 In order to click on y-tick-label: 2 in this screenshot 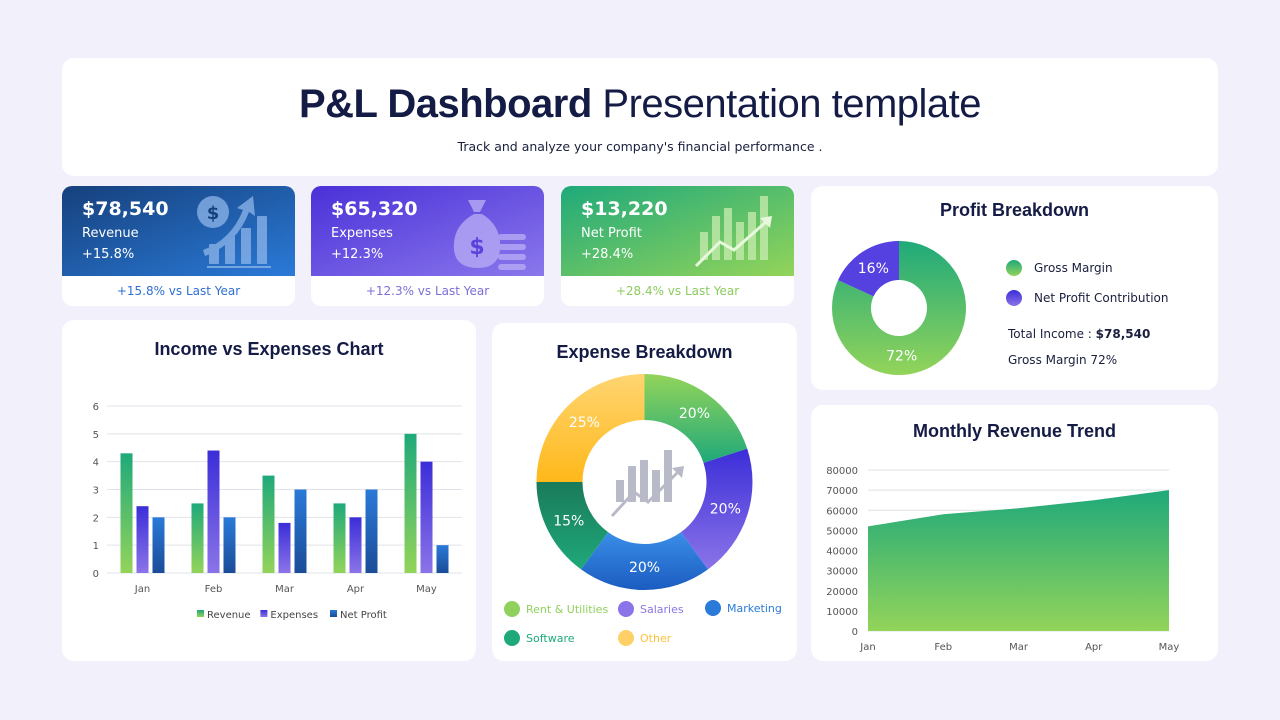, I will do `click(96, 518)`.